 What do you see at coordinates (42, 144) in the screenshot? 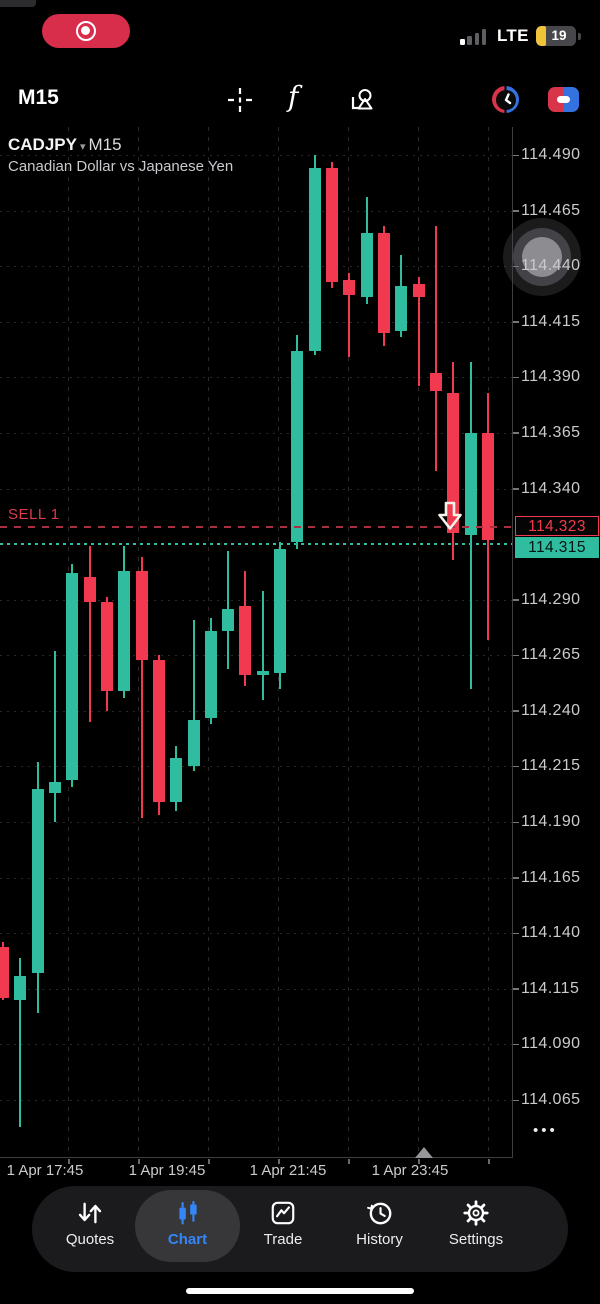
I see `chart-symbol: CADJPY` at bounding box center [42, 144].